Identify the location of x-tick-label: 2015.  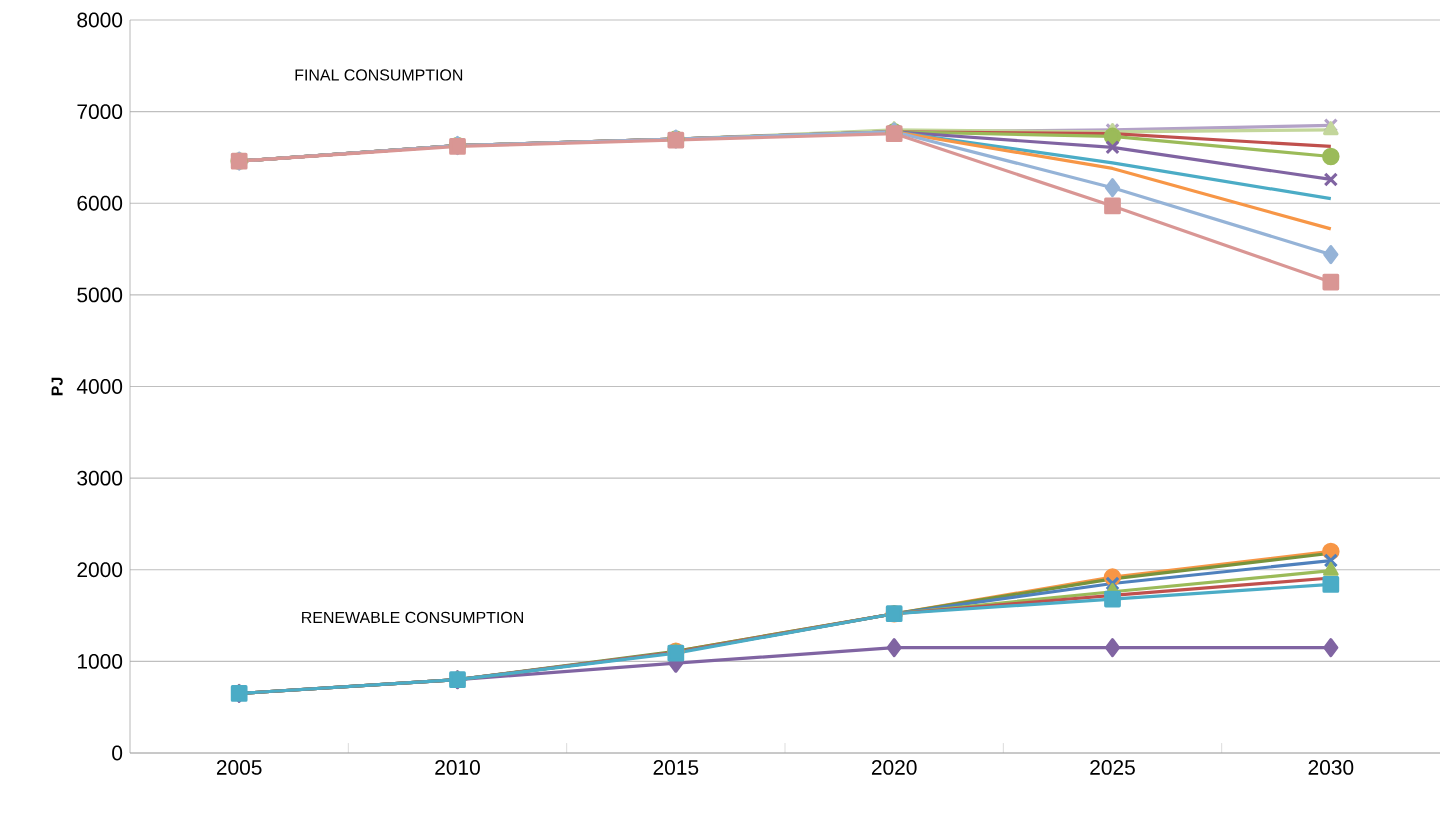
(676, 767).